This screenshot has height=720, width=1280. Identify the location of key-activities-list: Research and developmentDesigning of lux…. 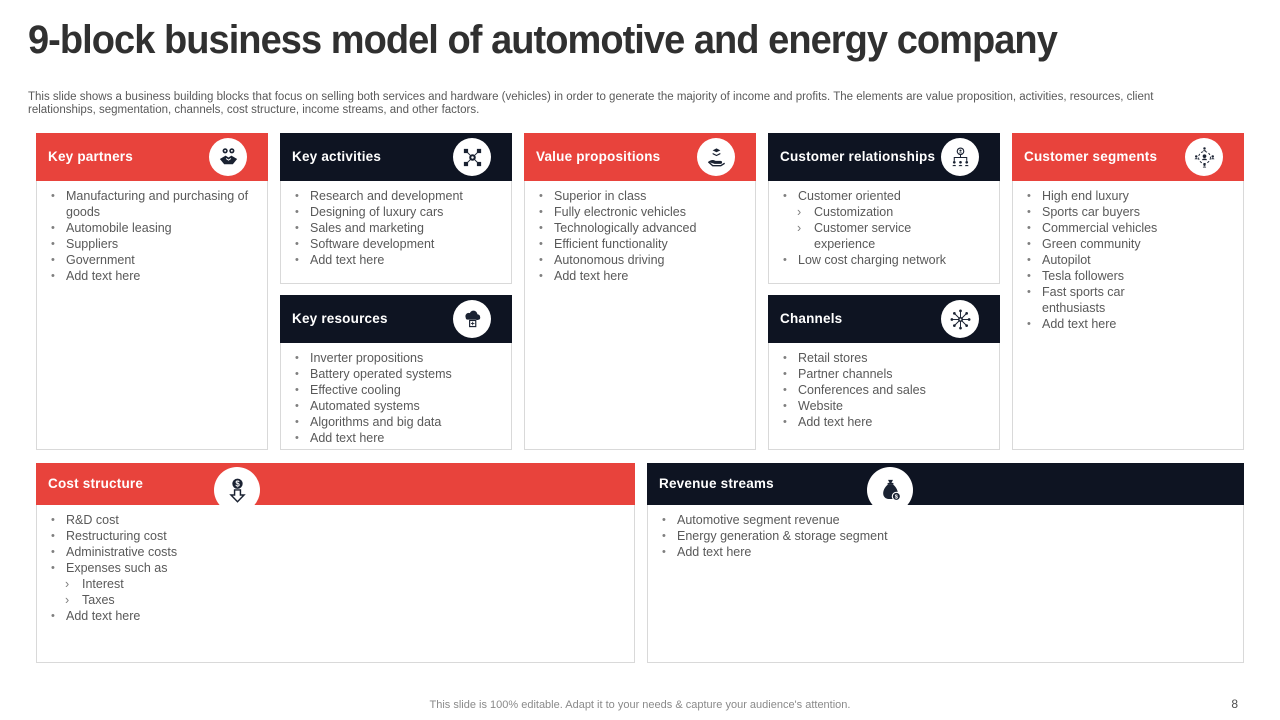
(396, 228).